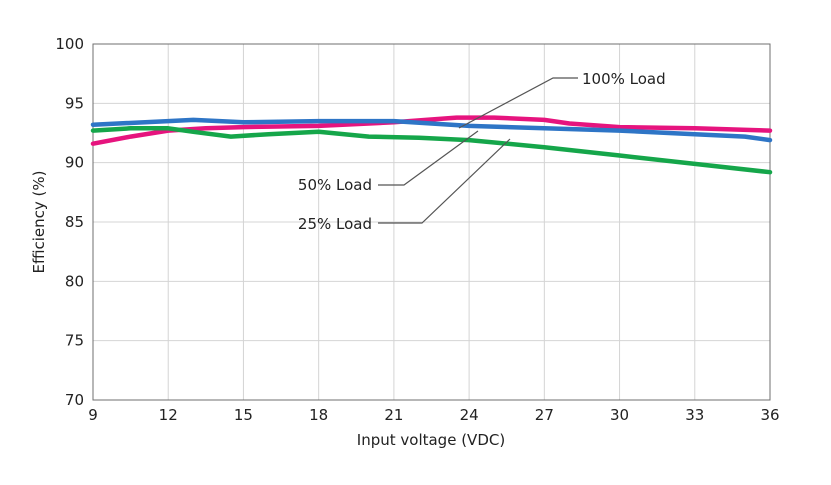 This screenshot has width=831, height=485. Describe the element at coordinates (469, 415) in the screenshot. I see `x-tick-label: 24` at that location.